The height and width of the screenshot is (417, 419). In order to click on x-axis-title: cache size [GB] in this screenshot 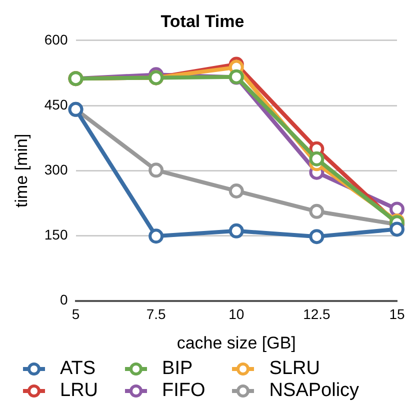, I will do `click(236, 342)`.